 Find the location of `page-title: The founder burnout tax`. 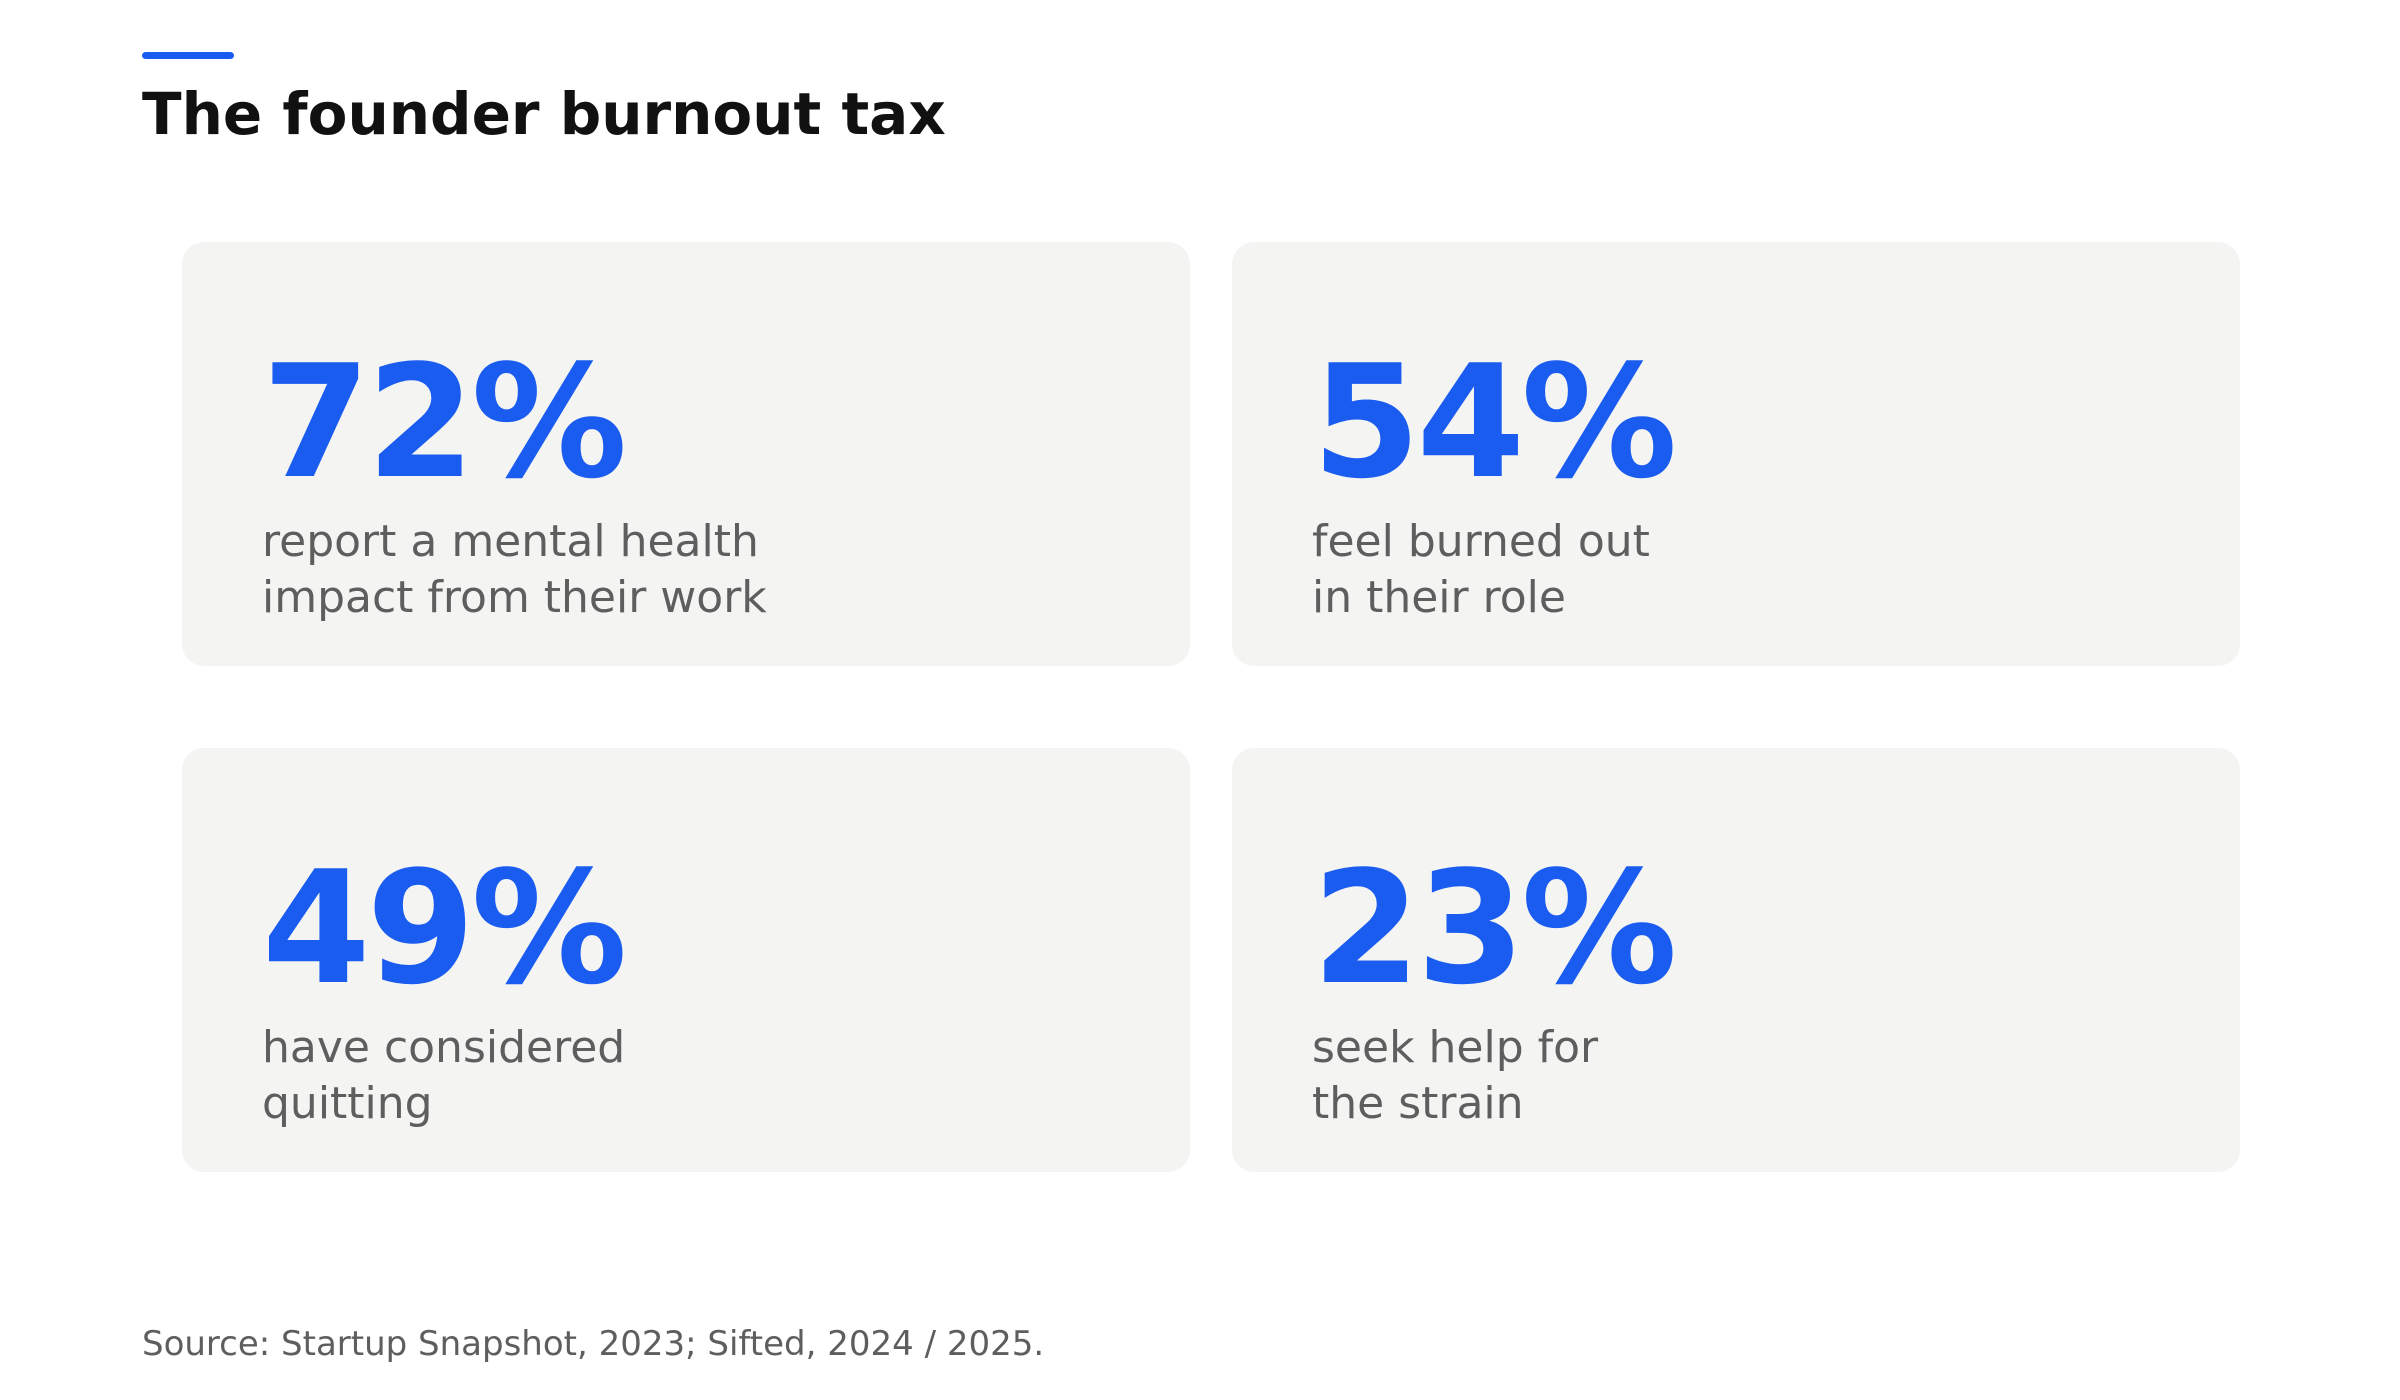

page-title: The founder burnout tax is located at coordinates (544, 114).